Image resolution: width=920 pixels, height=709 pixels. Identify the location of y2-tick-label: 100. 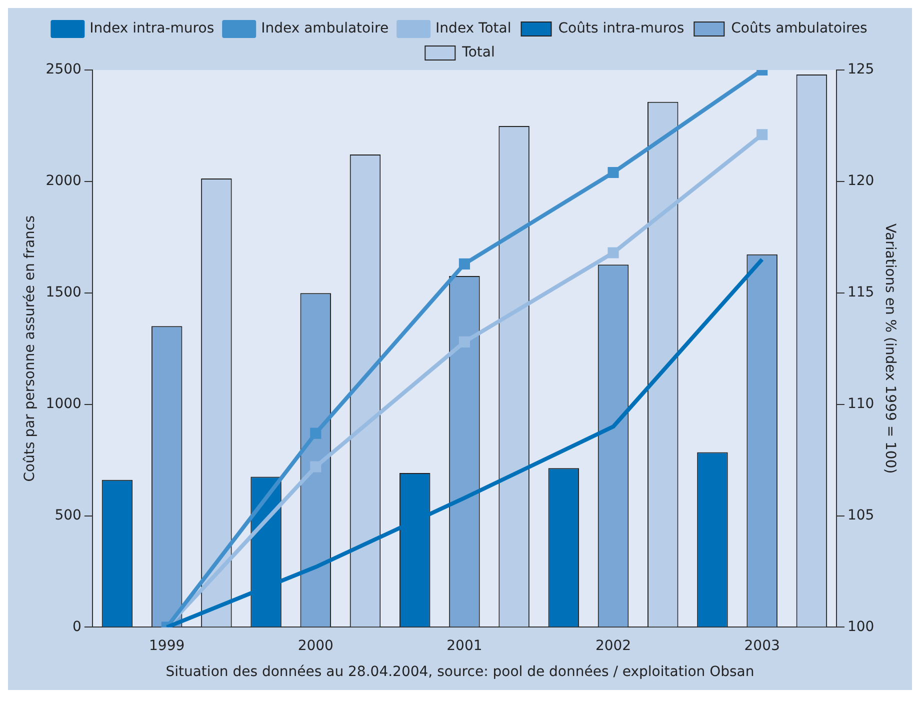
(860, 626).